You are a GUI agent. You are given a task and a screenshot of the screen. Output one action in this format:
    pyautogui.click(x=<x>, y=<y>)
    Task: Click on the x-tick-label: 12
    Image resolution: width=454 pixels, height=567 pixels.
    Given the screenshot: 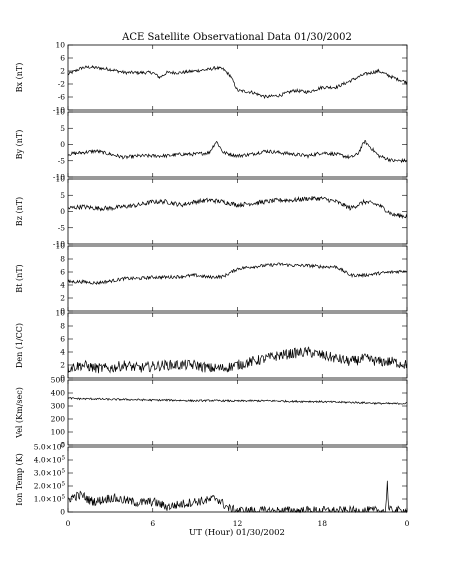 What is the action you would take?
    pyautogui.click(x=238, y=523)
    